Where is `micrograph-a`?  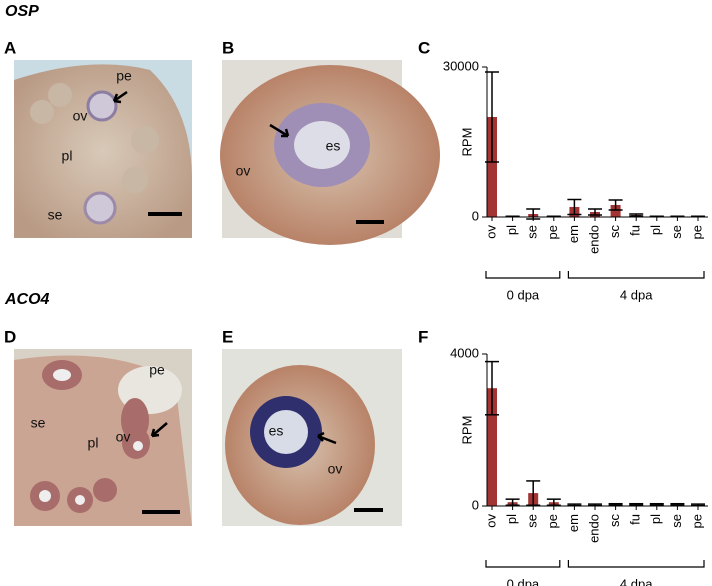
micrograph-a is located at coordinates (103, 149).